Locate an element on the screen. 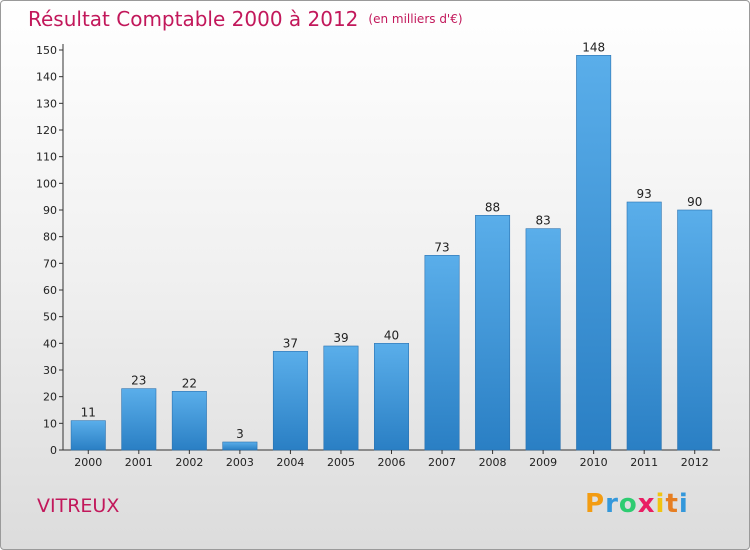 This screenshot has height=550, width=750. data-label: 22 is located at coordinates (189, 383).